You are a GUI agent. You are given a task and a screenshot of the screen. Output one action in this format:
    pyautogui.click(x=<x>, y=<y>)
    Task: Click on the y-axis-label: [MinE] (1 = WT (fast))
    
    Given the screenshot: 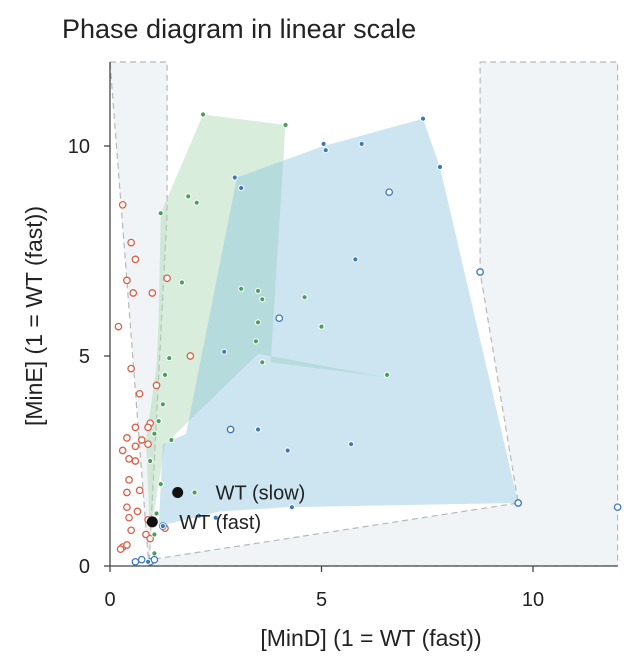 What is the action you would take?
    pyautogui.click(x=34, y=316)
    